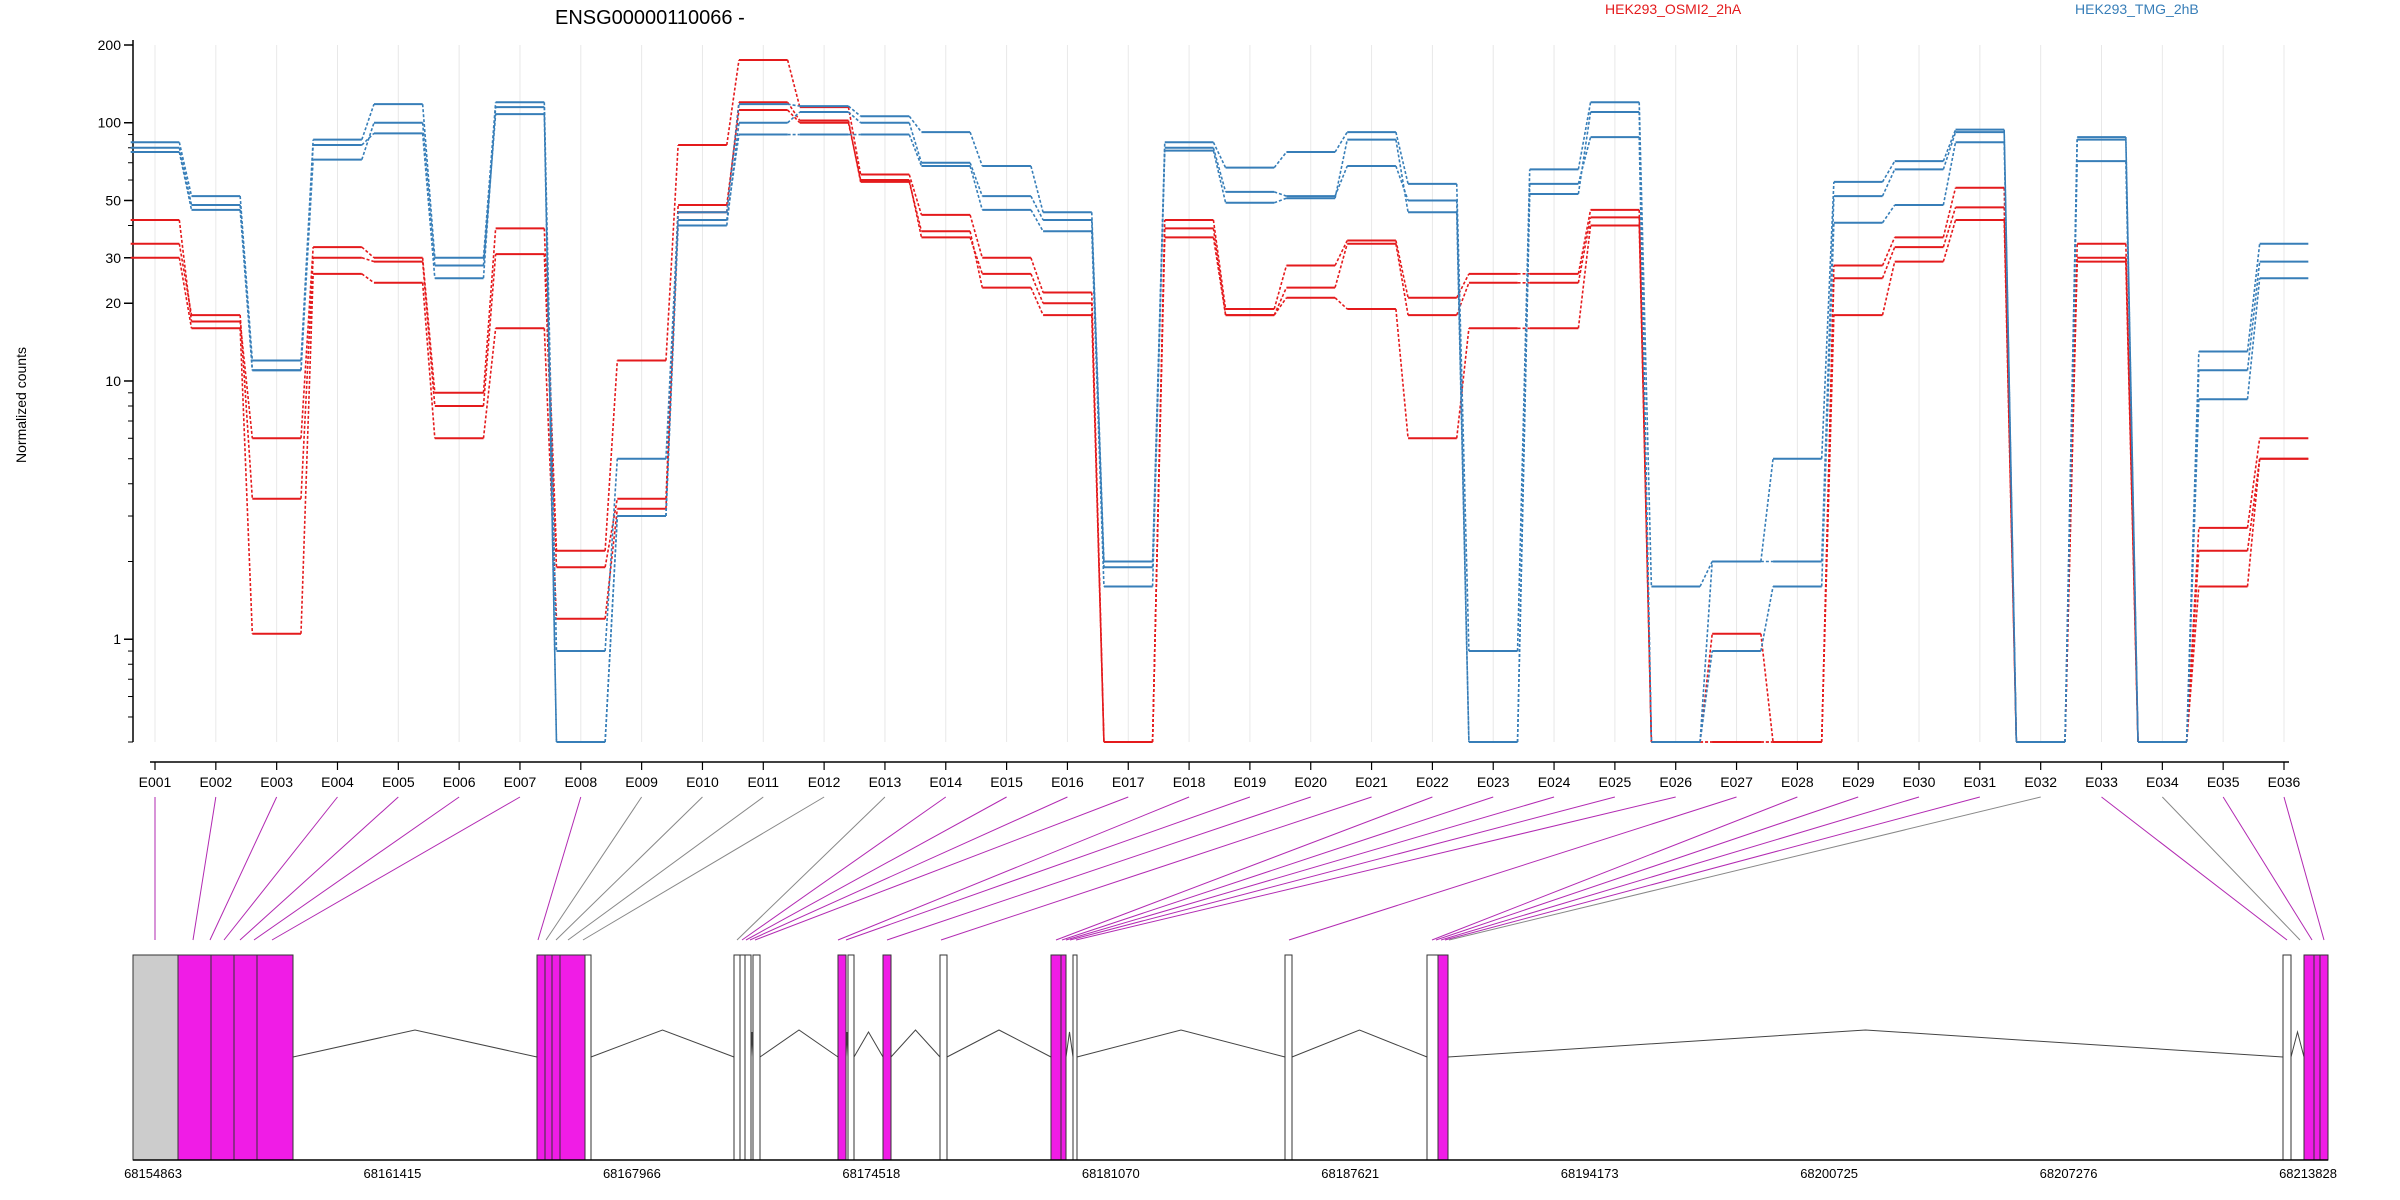 The image size is (2400, 1200). I want to click on transition-5-E016, so click(1097, 409).